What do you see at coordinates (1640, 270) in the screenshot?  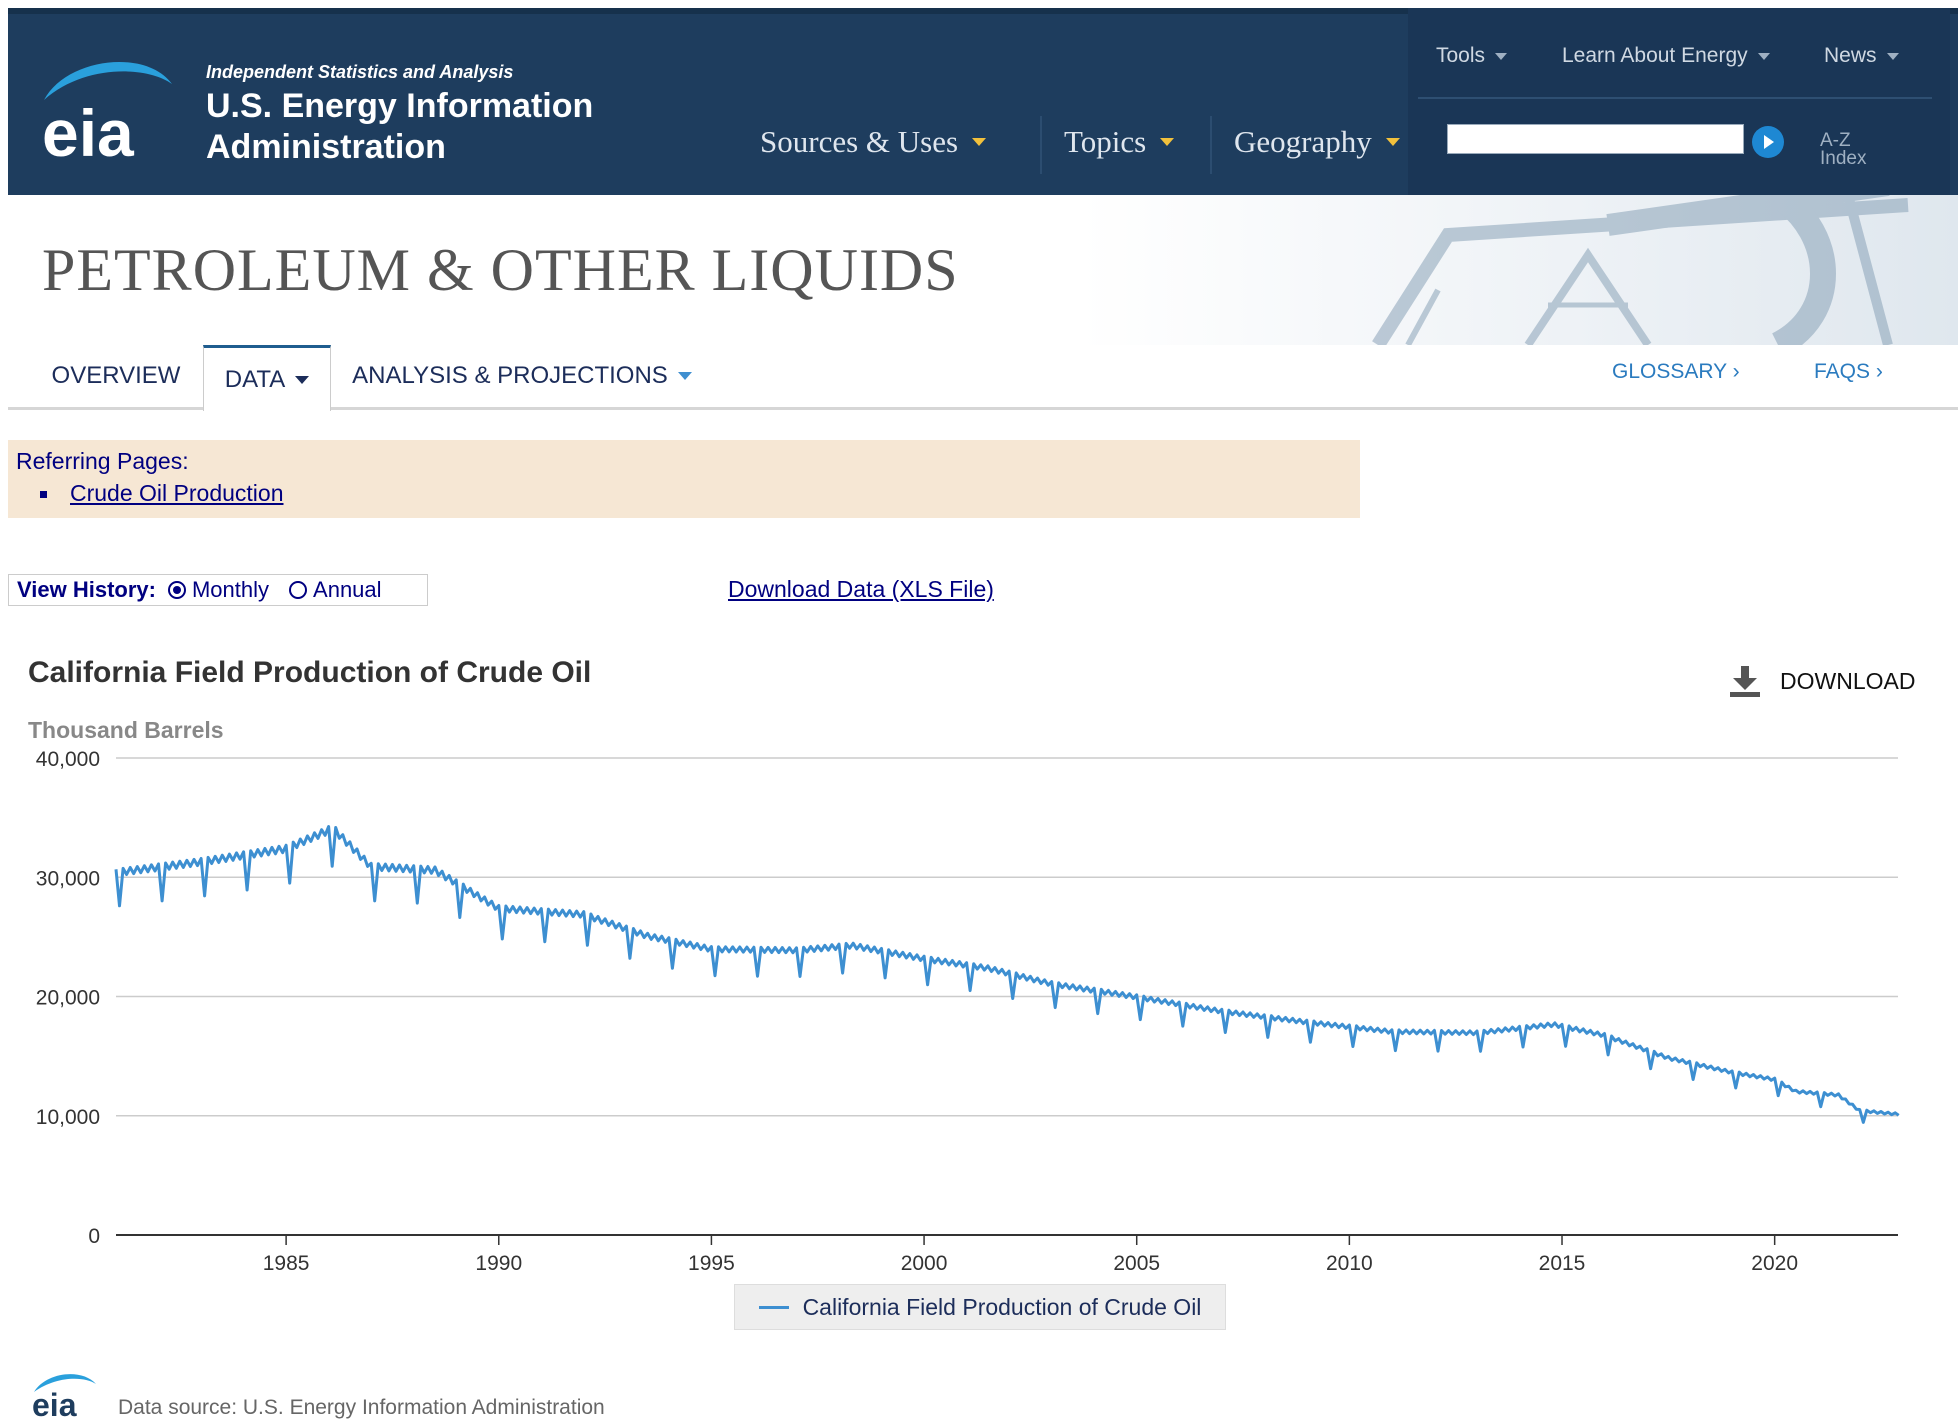 I see `pumpjack-illustration` at bounding box center [1640, 270].